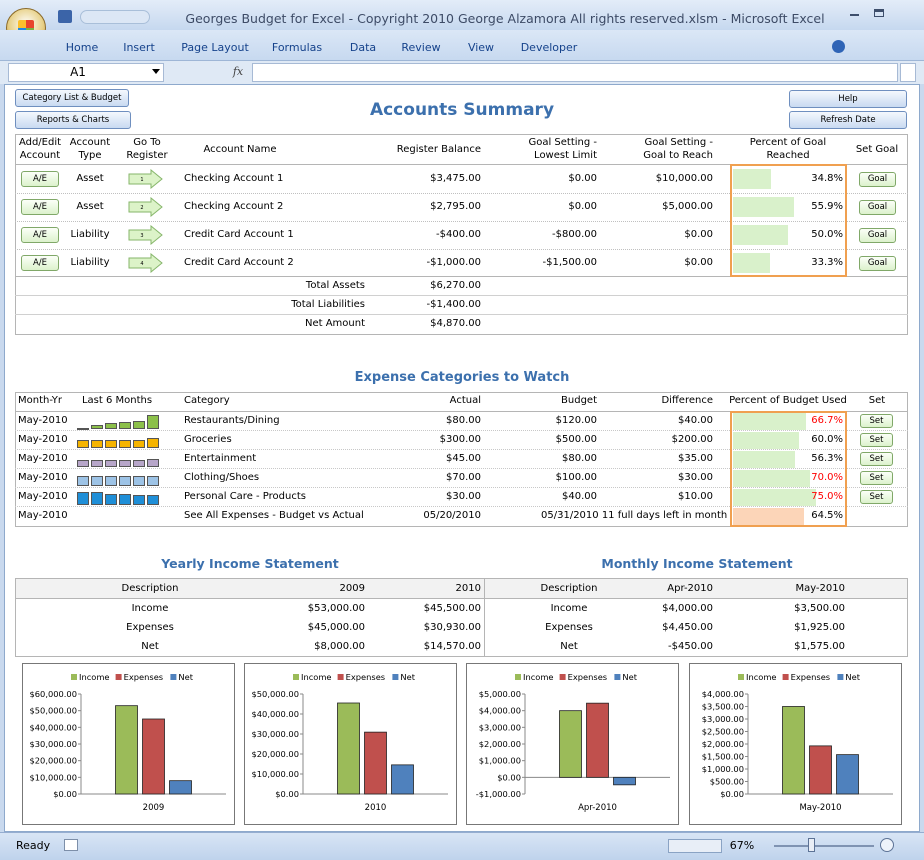 The width and height of the screenshot is (924, 860). Describe the element at coordinates (275, 694) in the screenshot. I see `y-tick-label: $50,000.00` at that location.